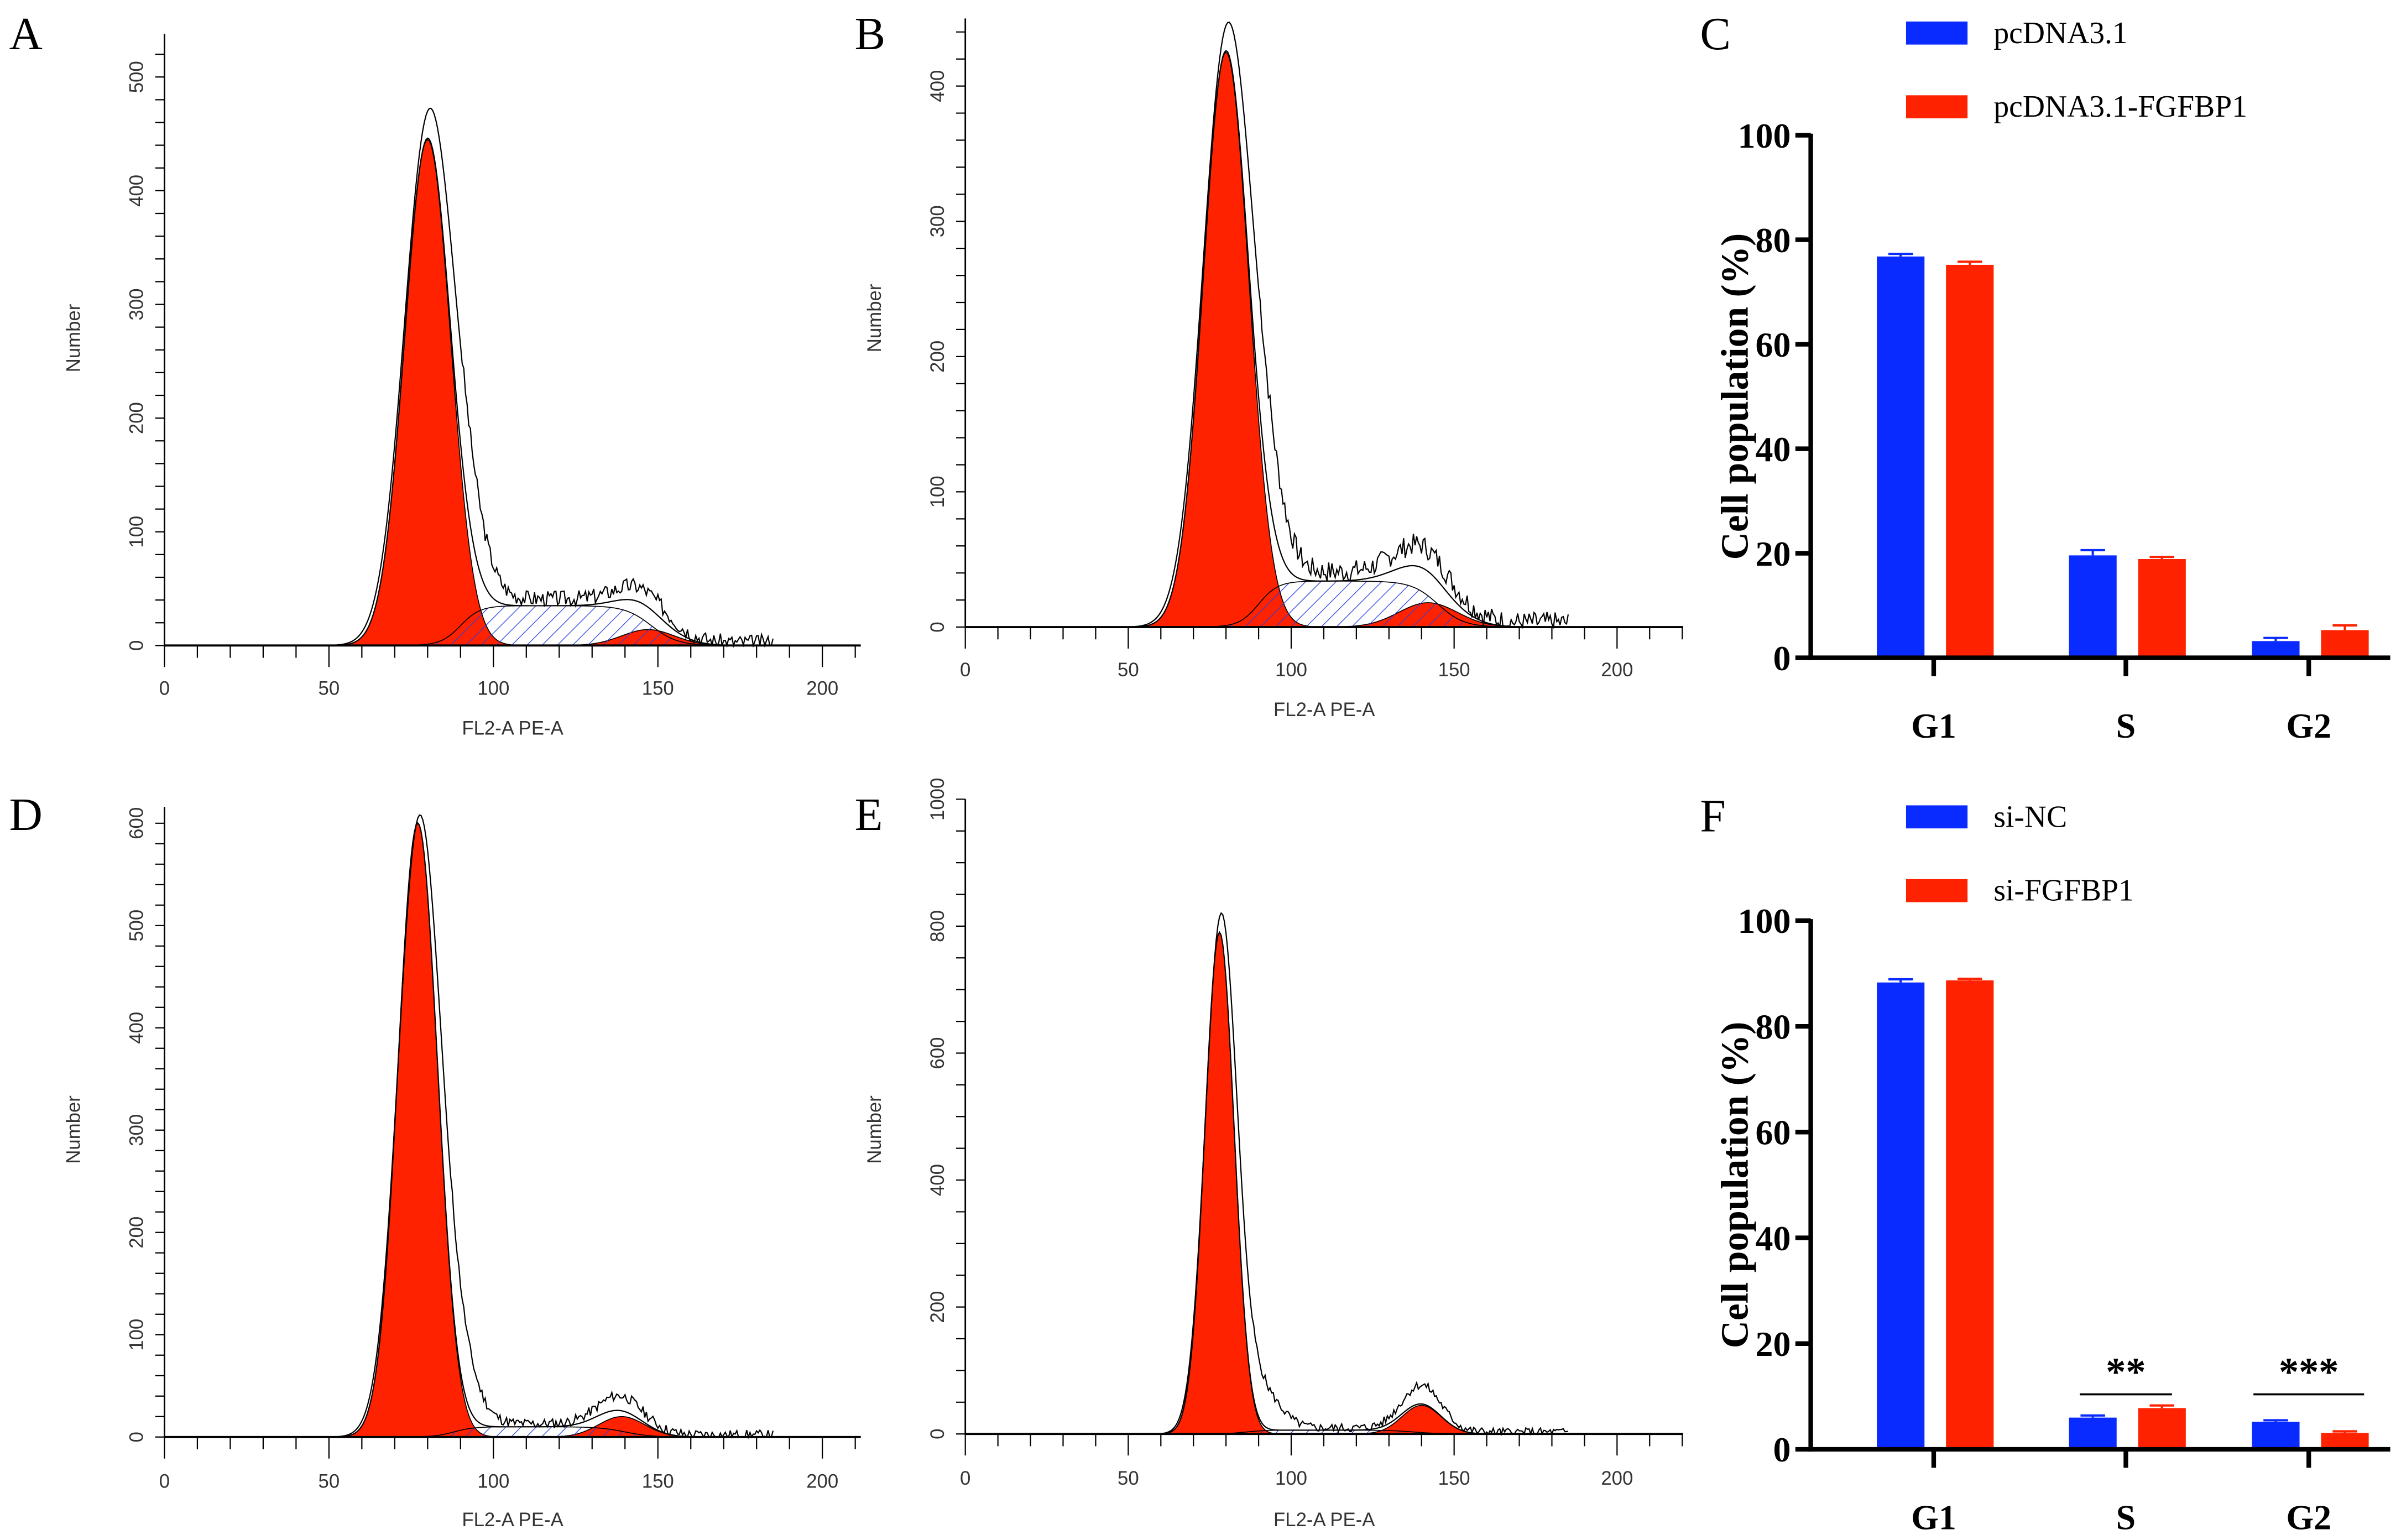  What do you see at coordinates (2120, 107) in the screenshot?
I see `legend-label: pcDNA3.1-FGFBP1` at bounding box center [2120, 107].